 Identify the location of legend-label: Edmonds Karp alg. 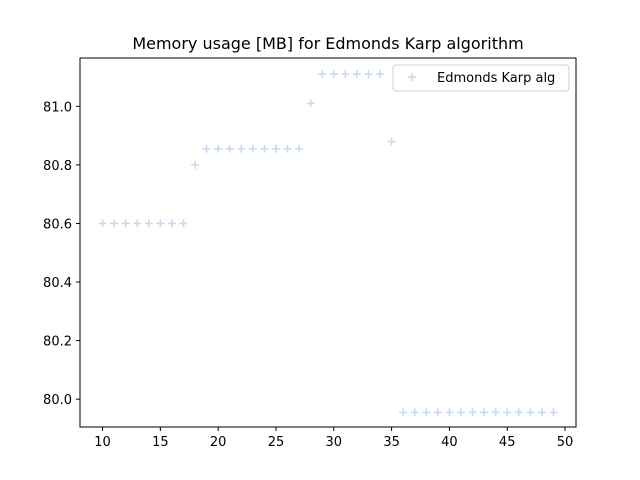
(496, 78).